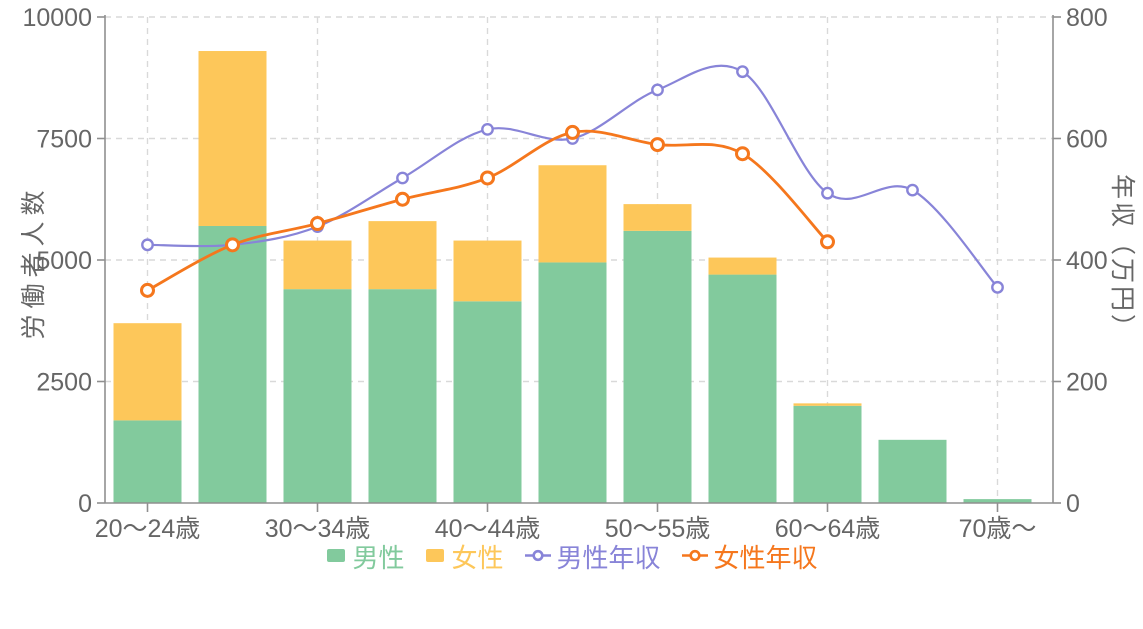 Image resolution: width=1143 pixels, height=629 pixels. I want to click on x-axis-tick-label: 70歳〜, so click(998, 527).